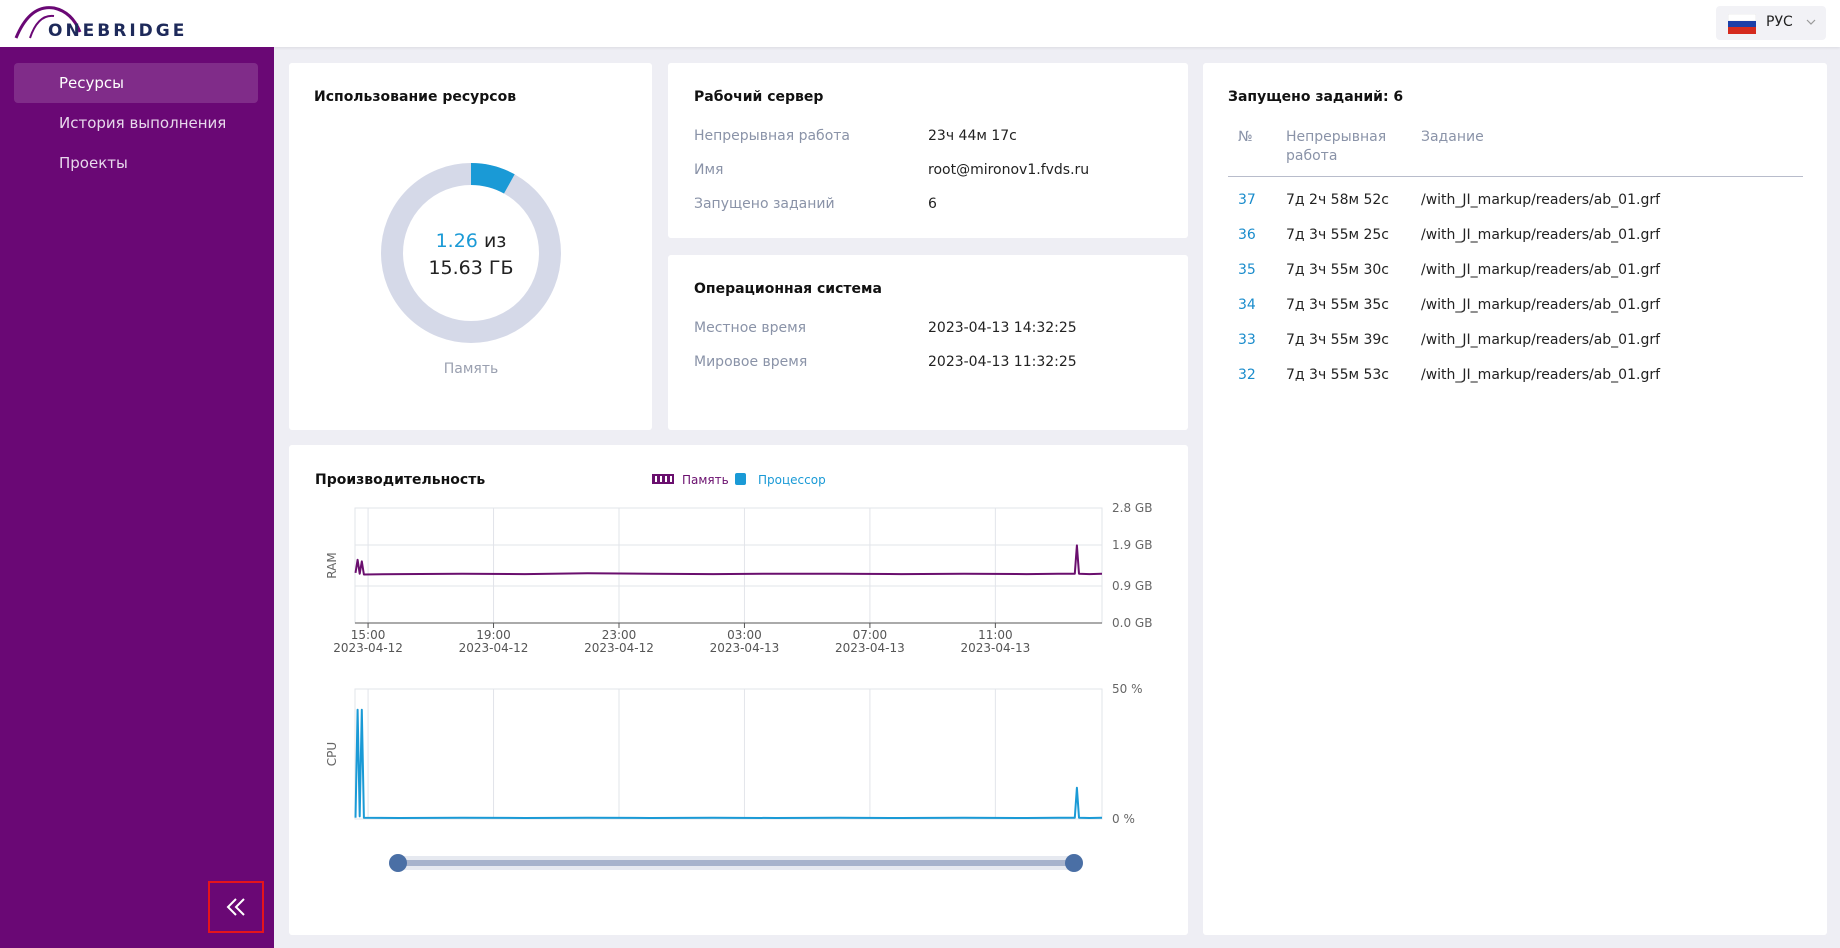 The height and width of the screenshot is (948, 1840). What do you see at coordinates (1811, 22) in the screenshot?
I see `chevron` at bounding box center [1811, 22].